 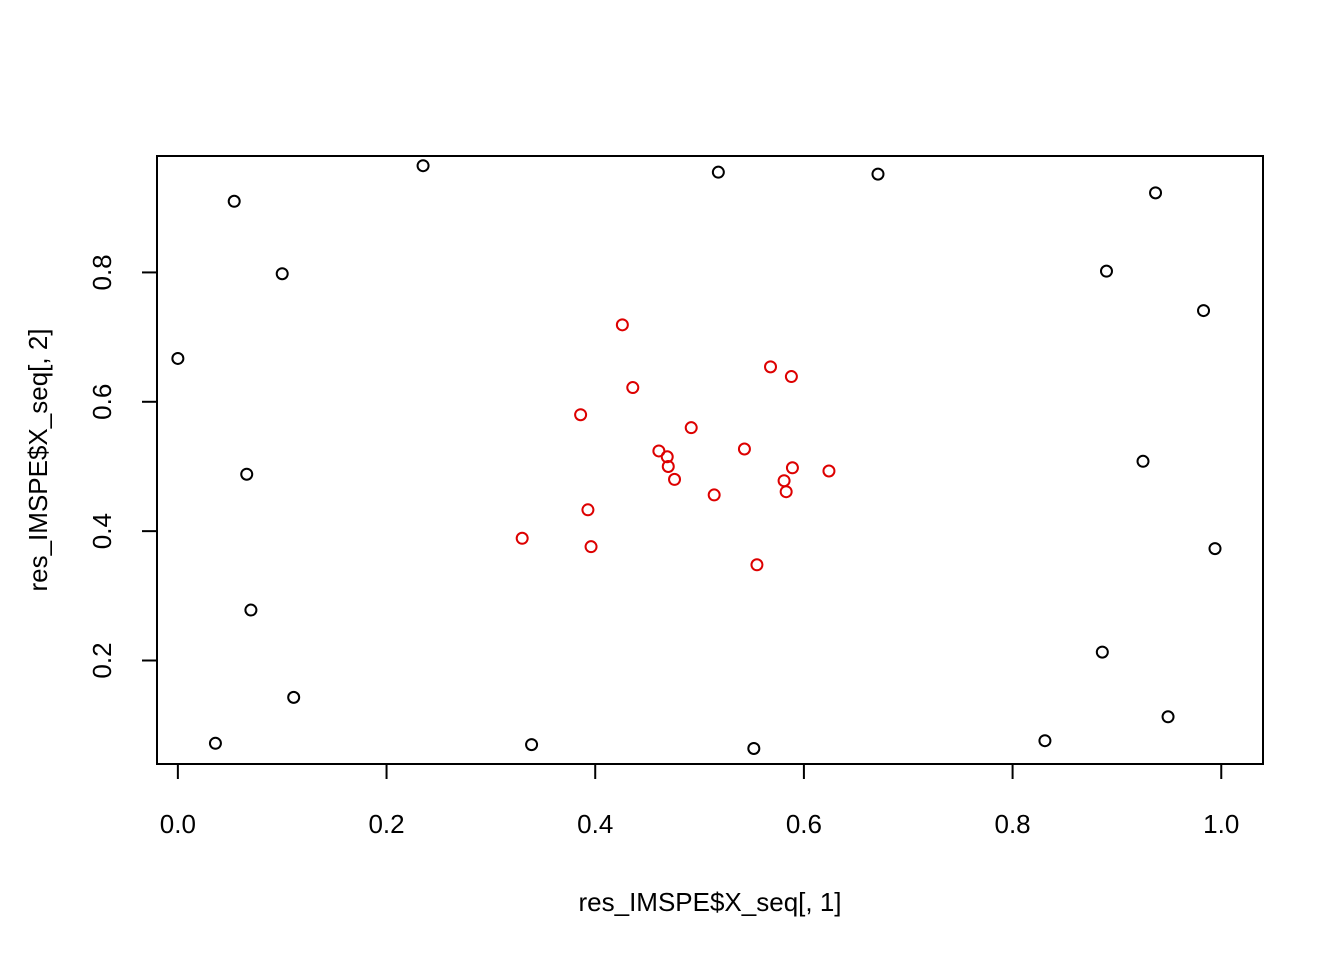 What do you see at coordinates (1013, 824) in the screenshot?
I see `x-tick-label: 0.8` at bounding box center [1013, 824].